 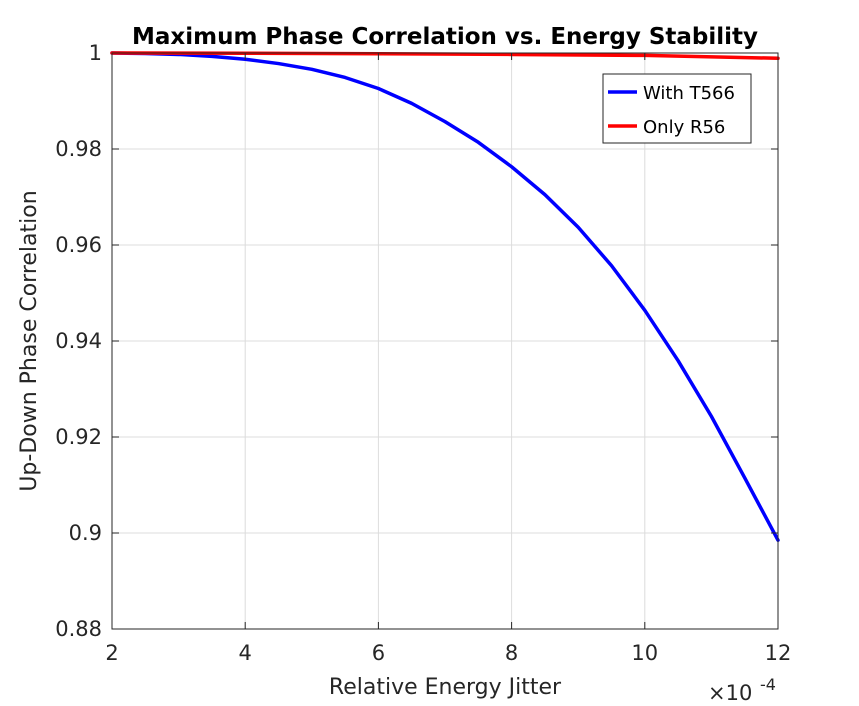 What do you see at coordinates (95, 53) in the screenshot?
I see `y-tick-label: 1` at bounding box center [95, 53].